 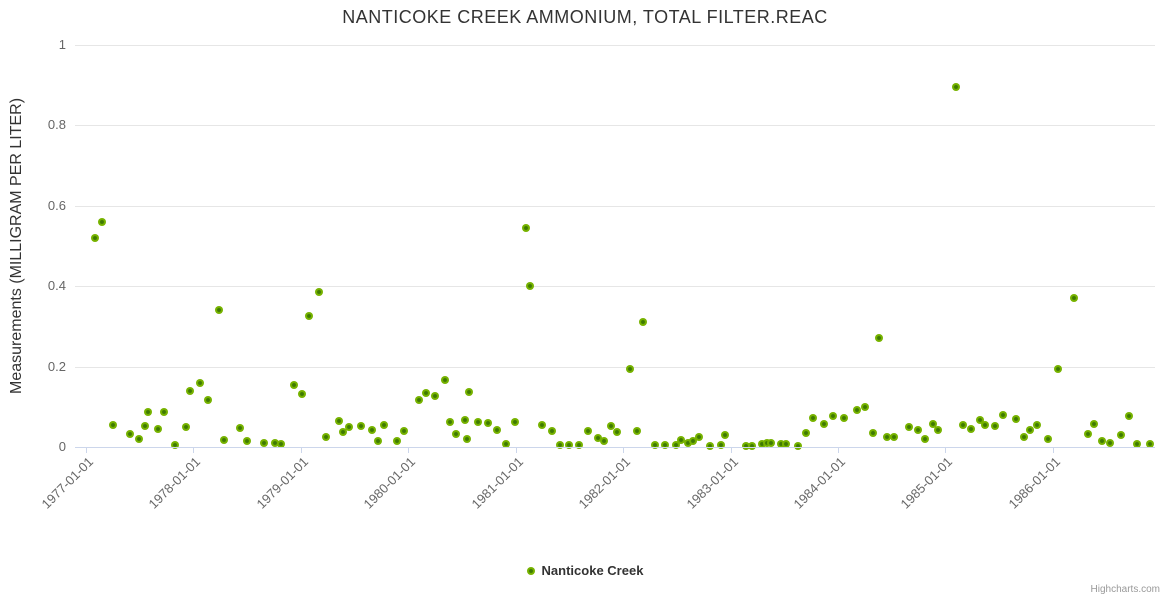 I want to click on legend-item-nanticoke-creek: Nanticoke Creek, so click(x=585, y=570).